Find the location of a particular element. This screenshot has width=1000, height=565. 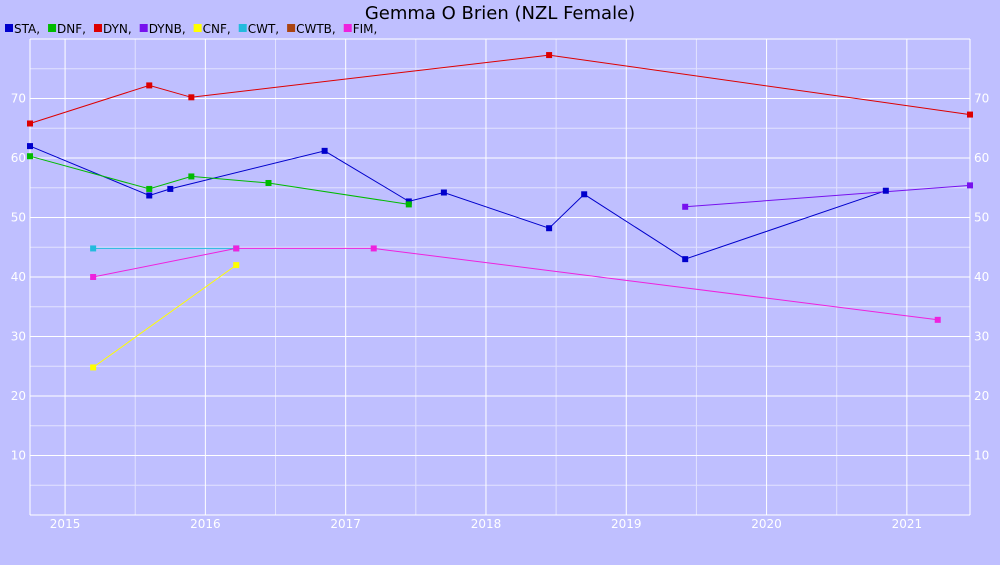

y-tick-label-left: 50 is located at coordinates (18, 218).